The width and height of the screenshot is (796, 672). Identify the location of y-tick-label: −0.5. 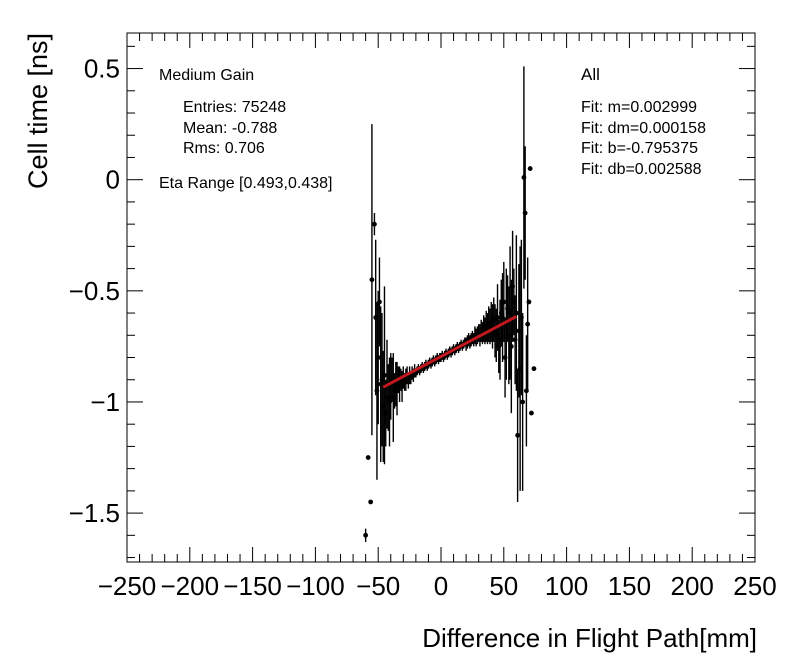
(94, 291).